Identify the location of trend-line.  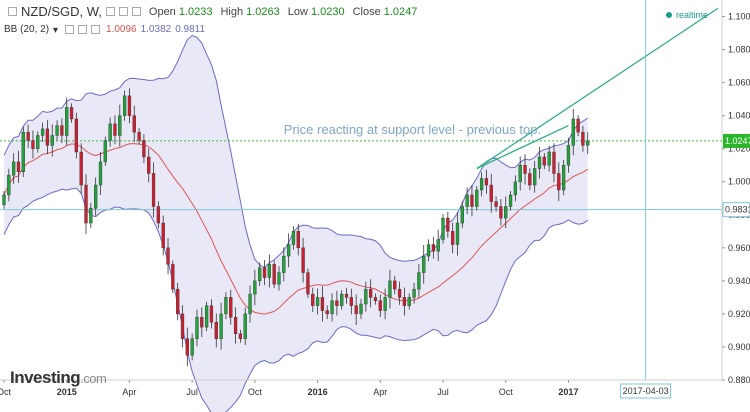
(597, 88).